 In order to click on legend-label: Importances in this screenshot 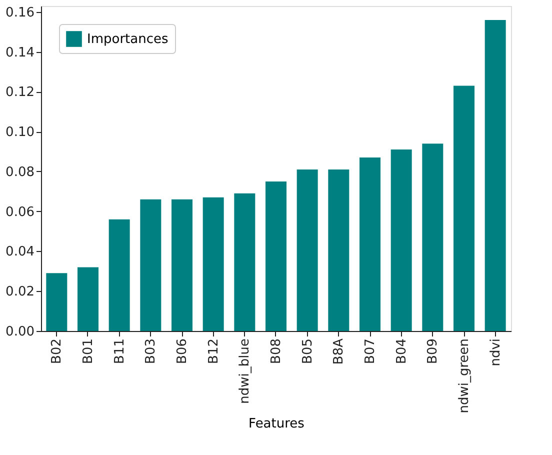, I will do `click(127, 39)`.